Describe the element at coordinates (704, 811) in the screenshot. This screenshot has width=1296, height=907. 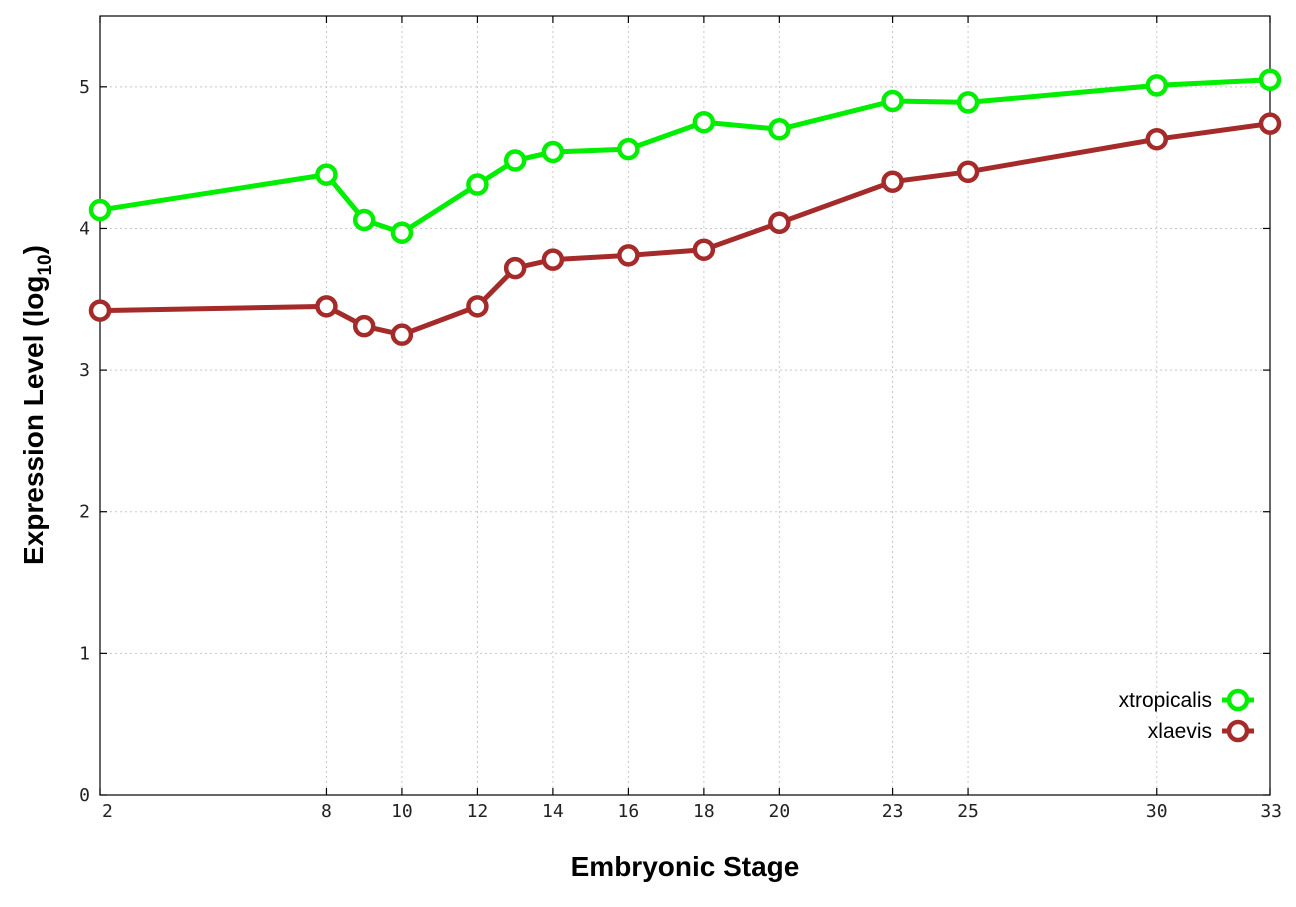
I see `x-tick-label: 18` at that location.